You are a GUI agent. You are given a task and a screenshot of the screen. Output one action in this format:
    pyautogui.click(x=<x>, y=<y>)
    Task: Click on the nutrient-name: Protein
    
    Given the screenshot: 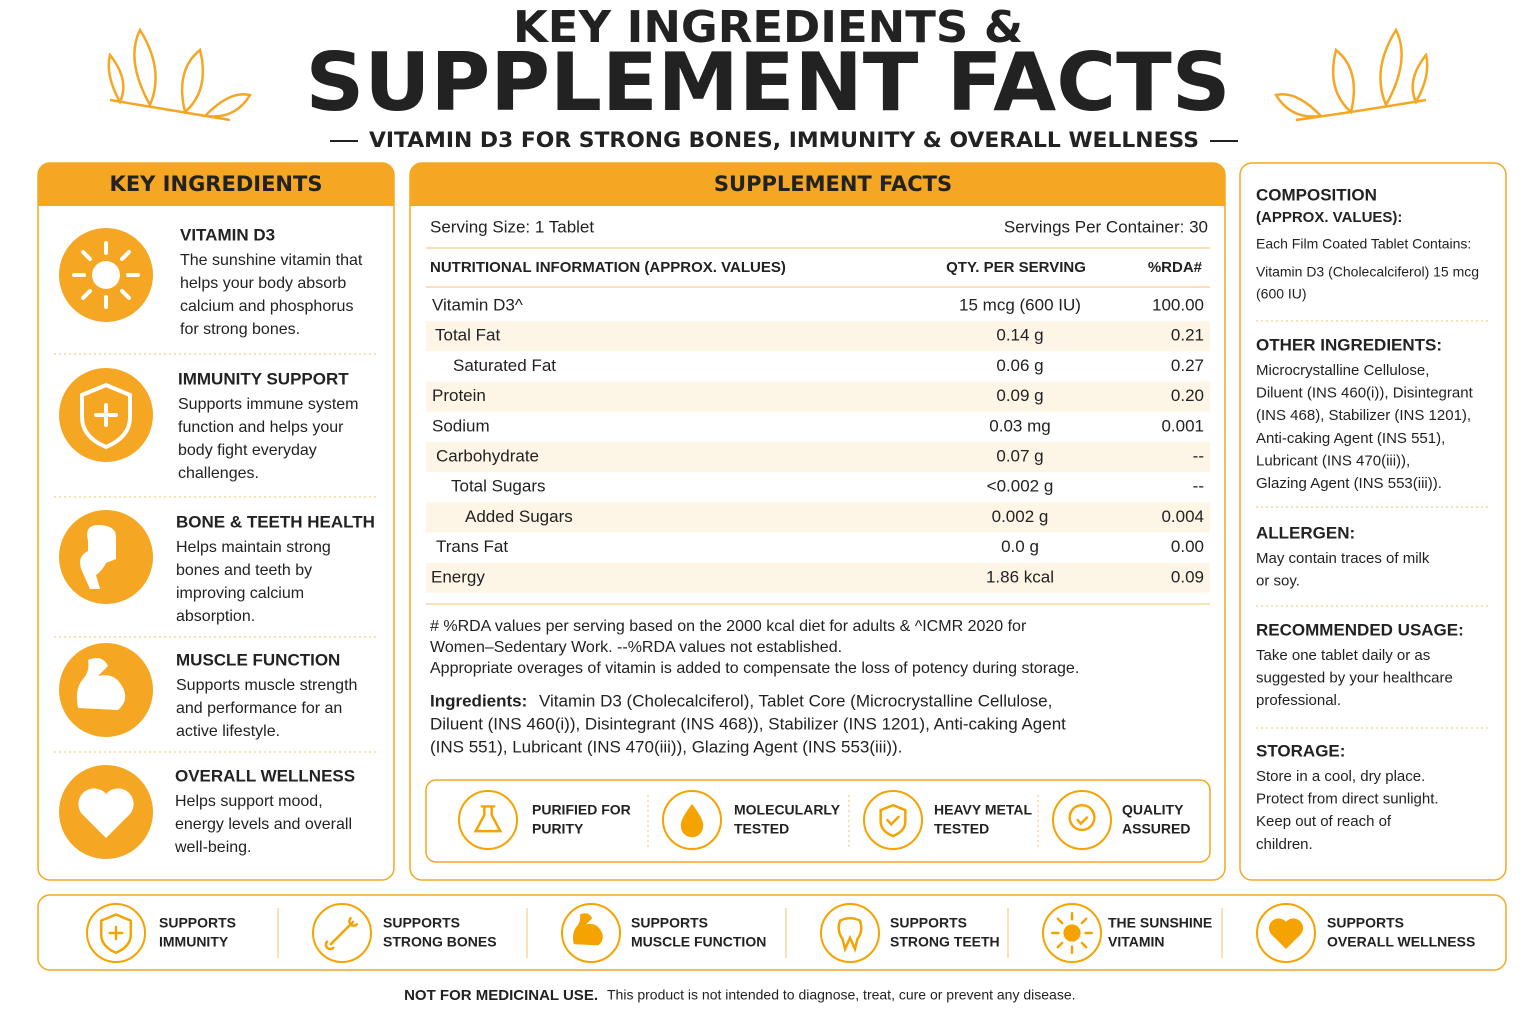 What is the action you would take?
    pyautogui.click(x=459, y=395)
    